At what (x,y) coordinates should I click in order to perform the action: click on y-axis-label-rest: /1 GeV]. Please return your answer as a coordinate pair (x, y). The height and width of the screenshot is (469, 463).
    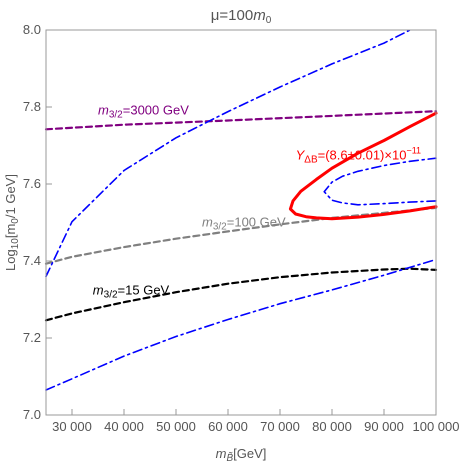
    Looking at the image, I should click on (10, 196).